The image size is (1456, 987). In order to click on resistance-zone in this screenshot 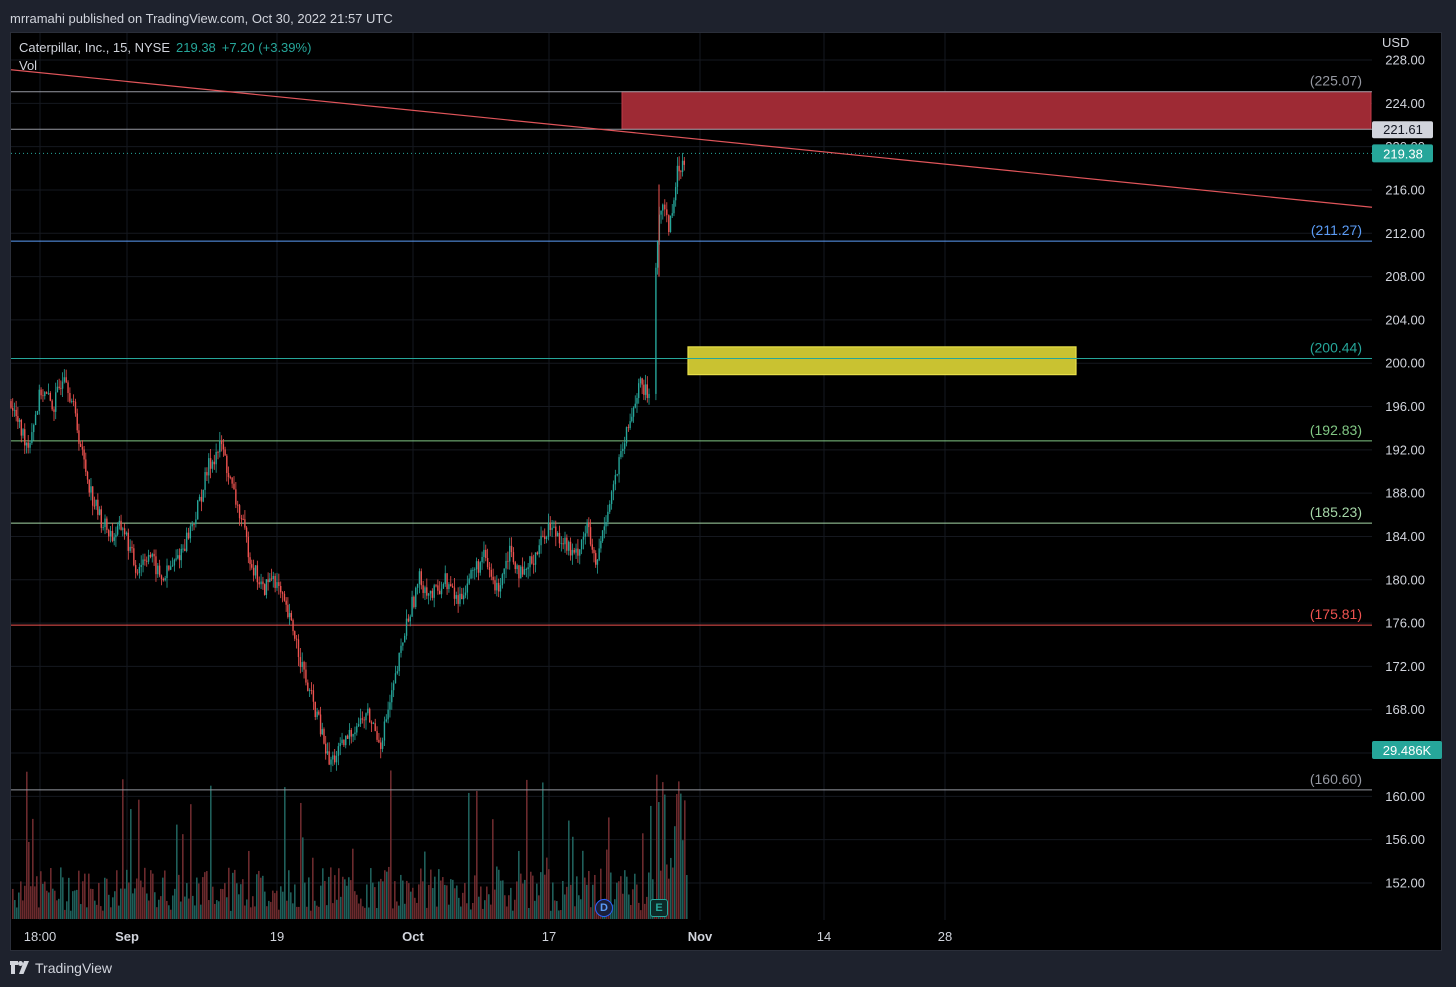, I will do `click(996, 110)`.